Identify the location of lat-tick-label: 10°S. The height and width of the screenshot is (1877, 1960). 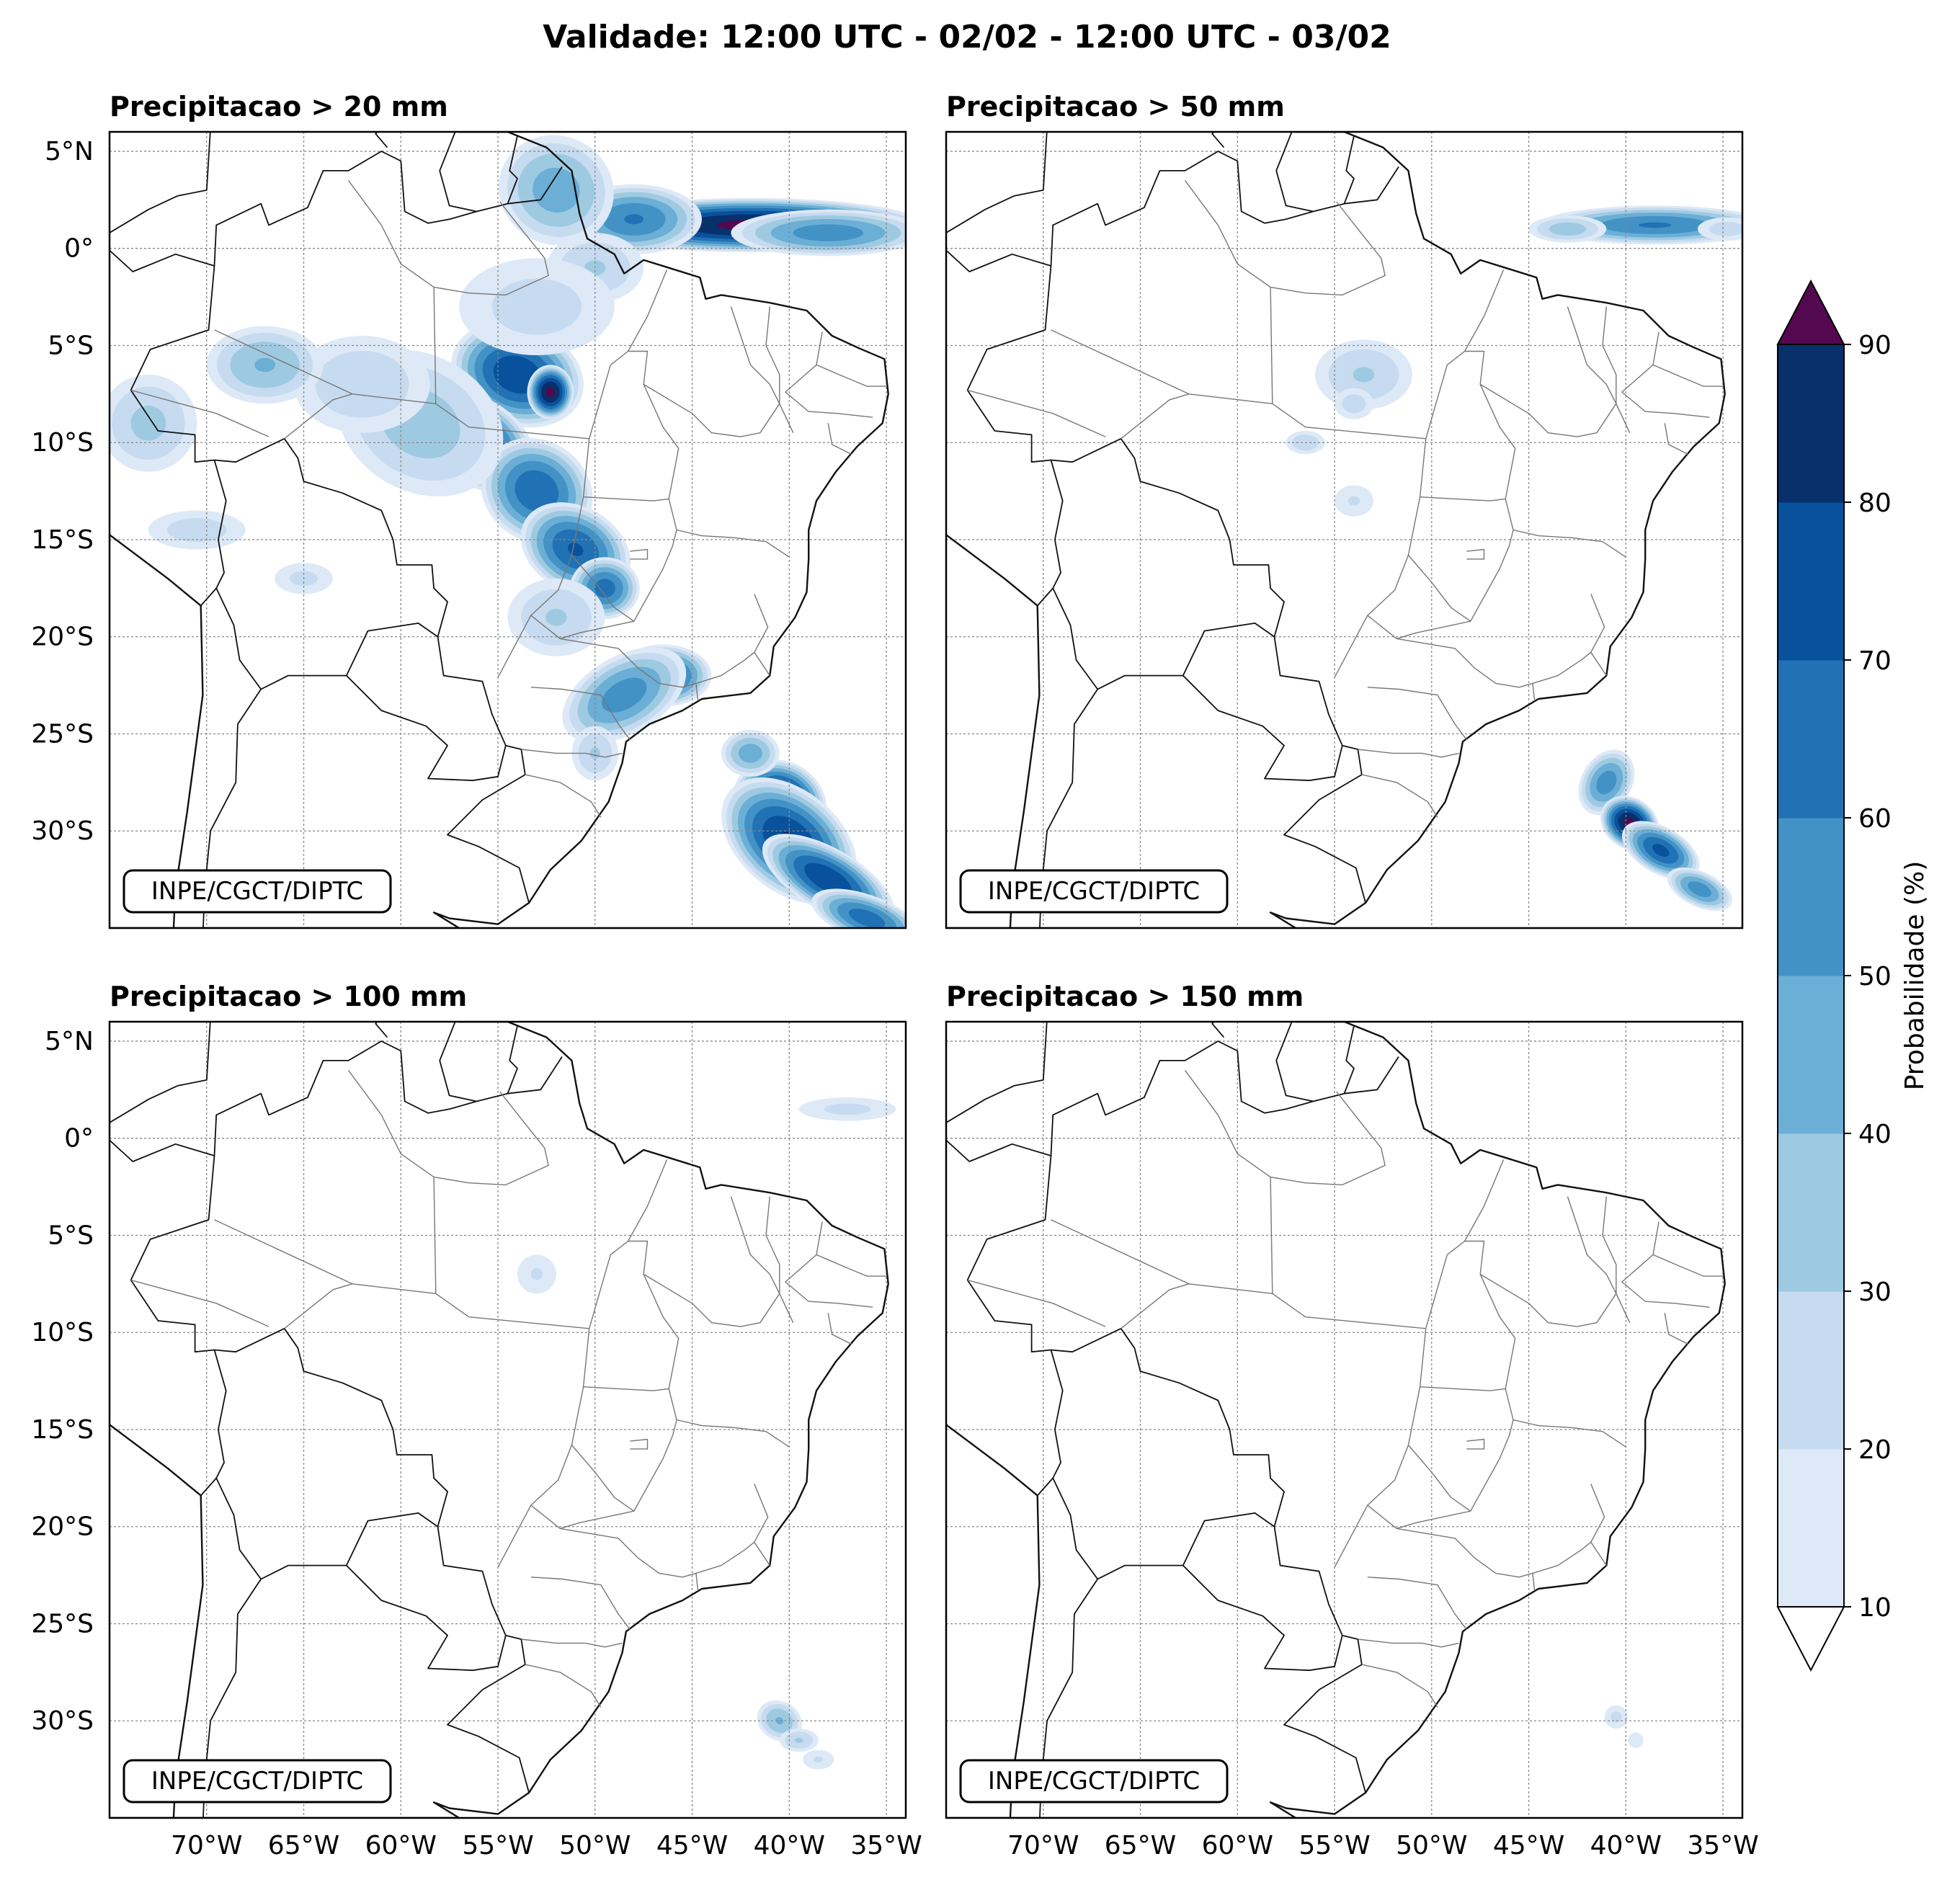
(62, 443).